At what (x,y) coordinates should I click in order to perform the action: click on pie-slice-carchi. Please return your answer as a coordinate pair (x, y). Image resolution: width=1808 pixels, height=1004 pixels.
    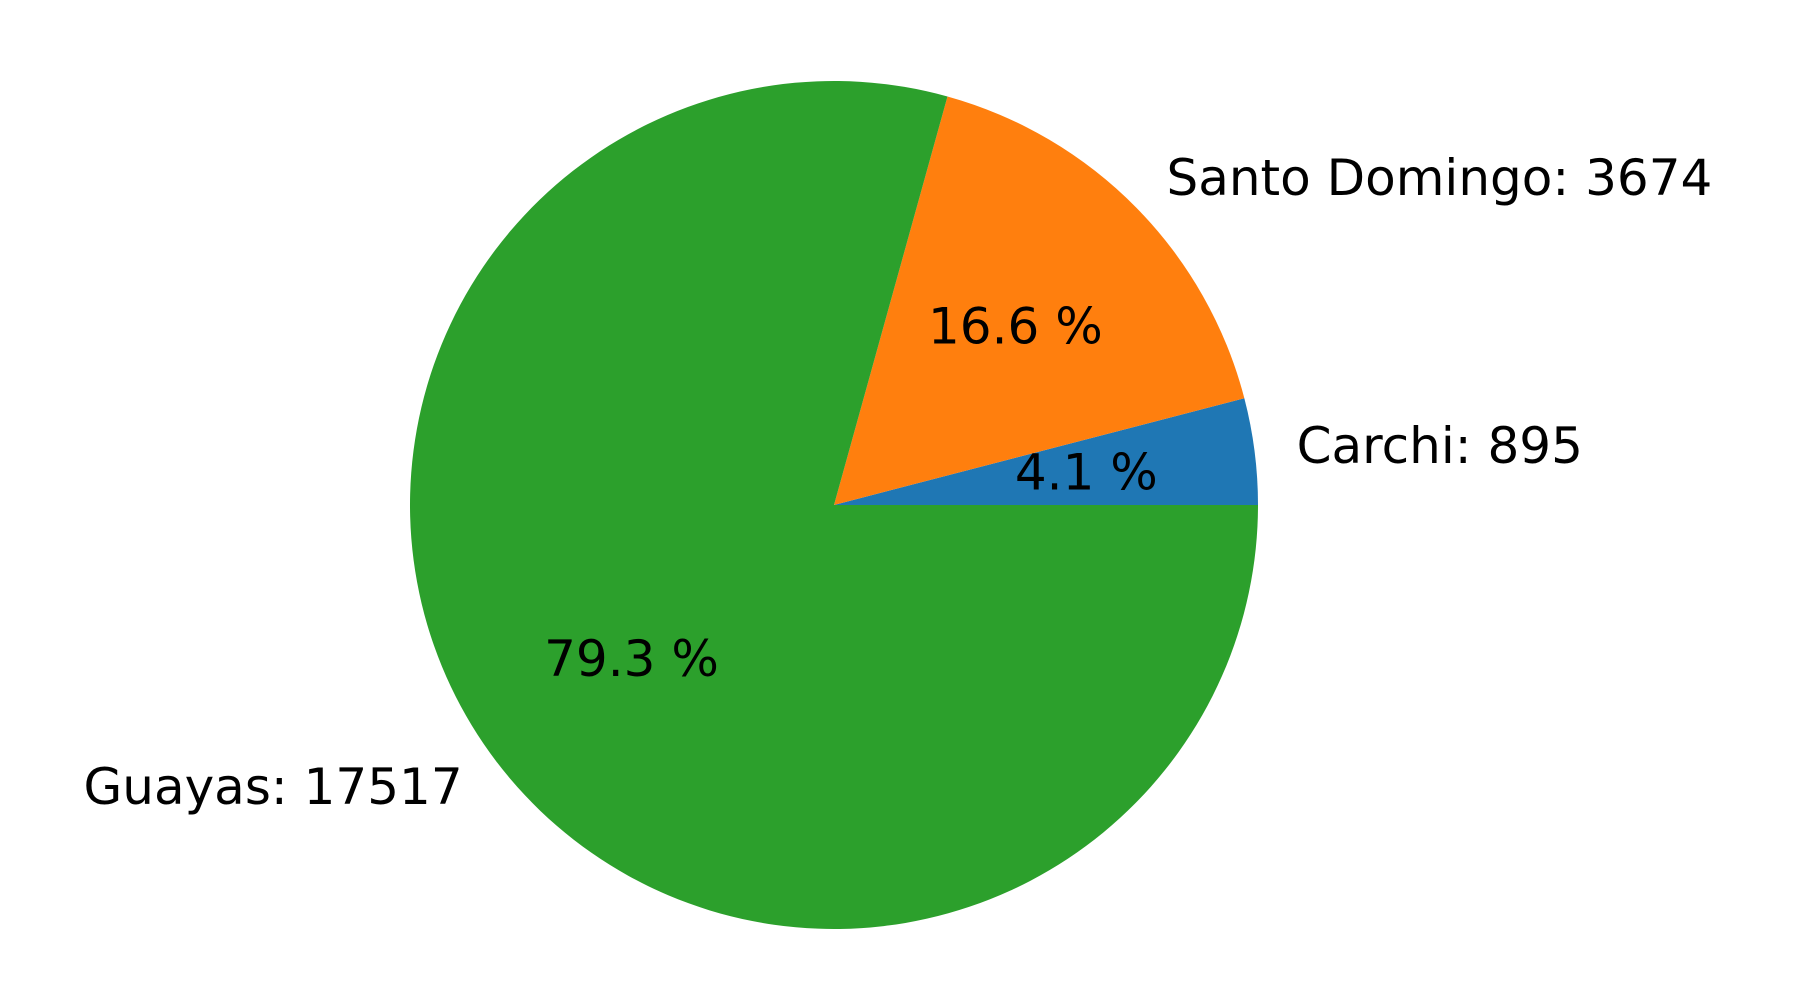
    Looking at the image, I should click on (1046, 451).